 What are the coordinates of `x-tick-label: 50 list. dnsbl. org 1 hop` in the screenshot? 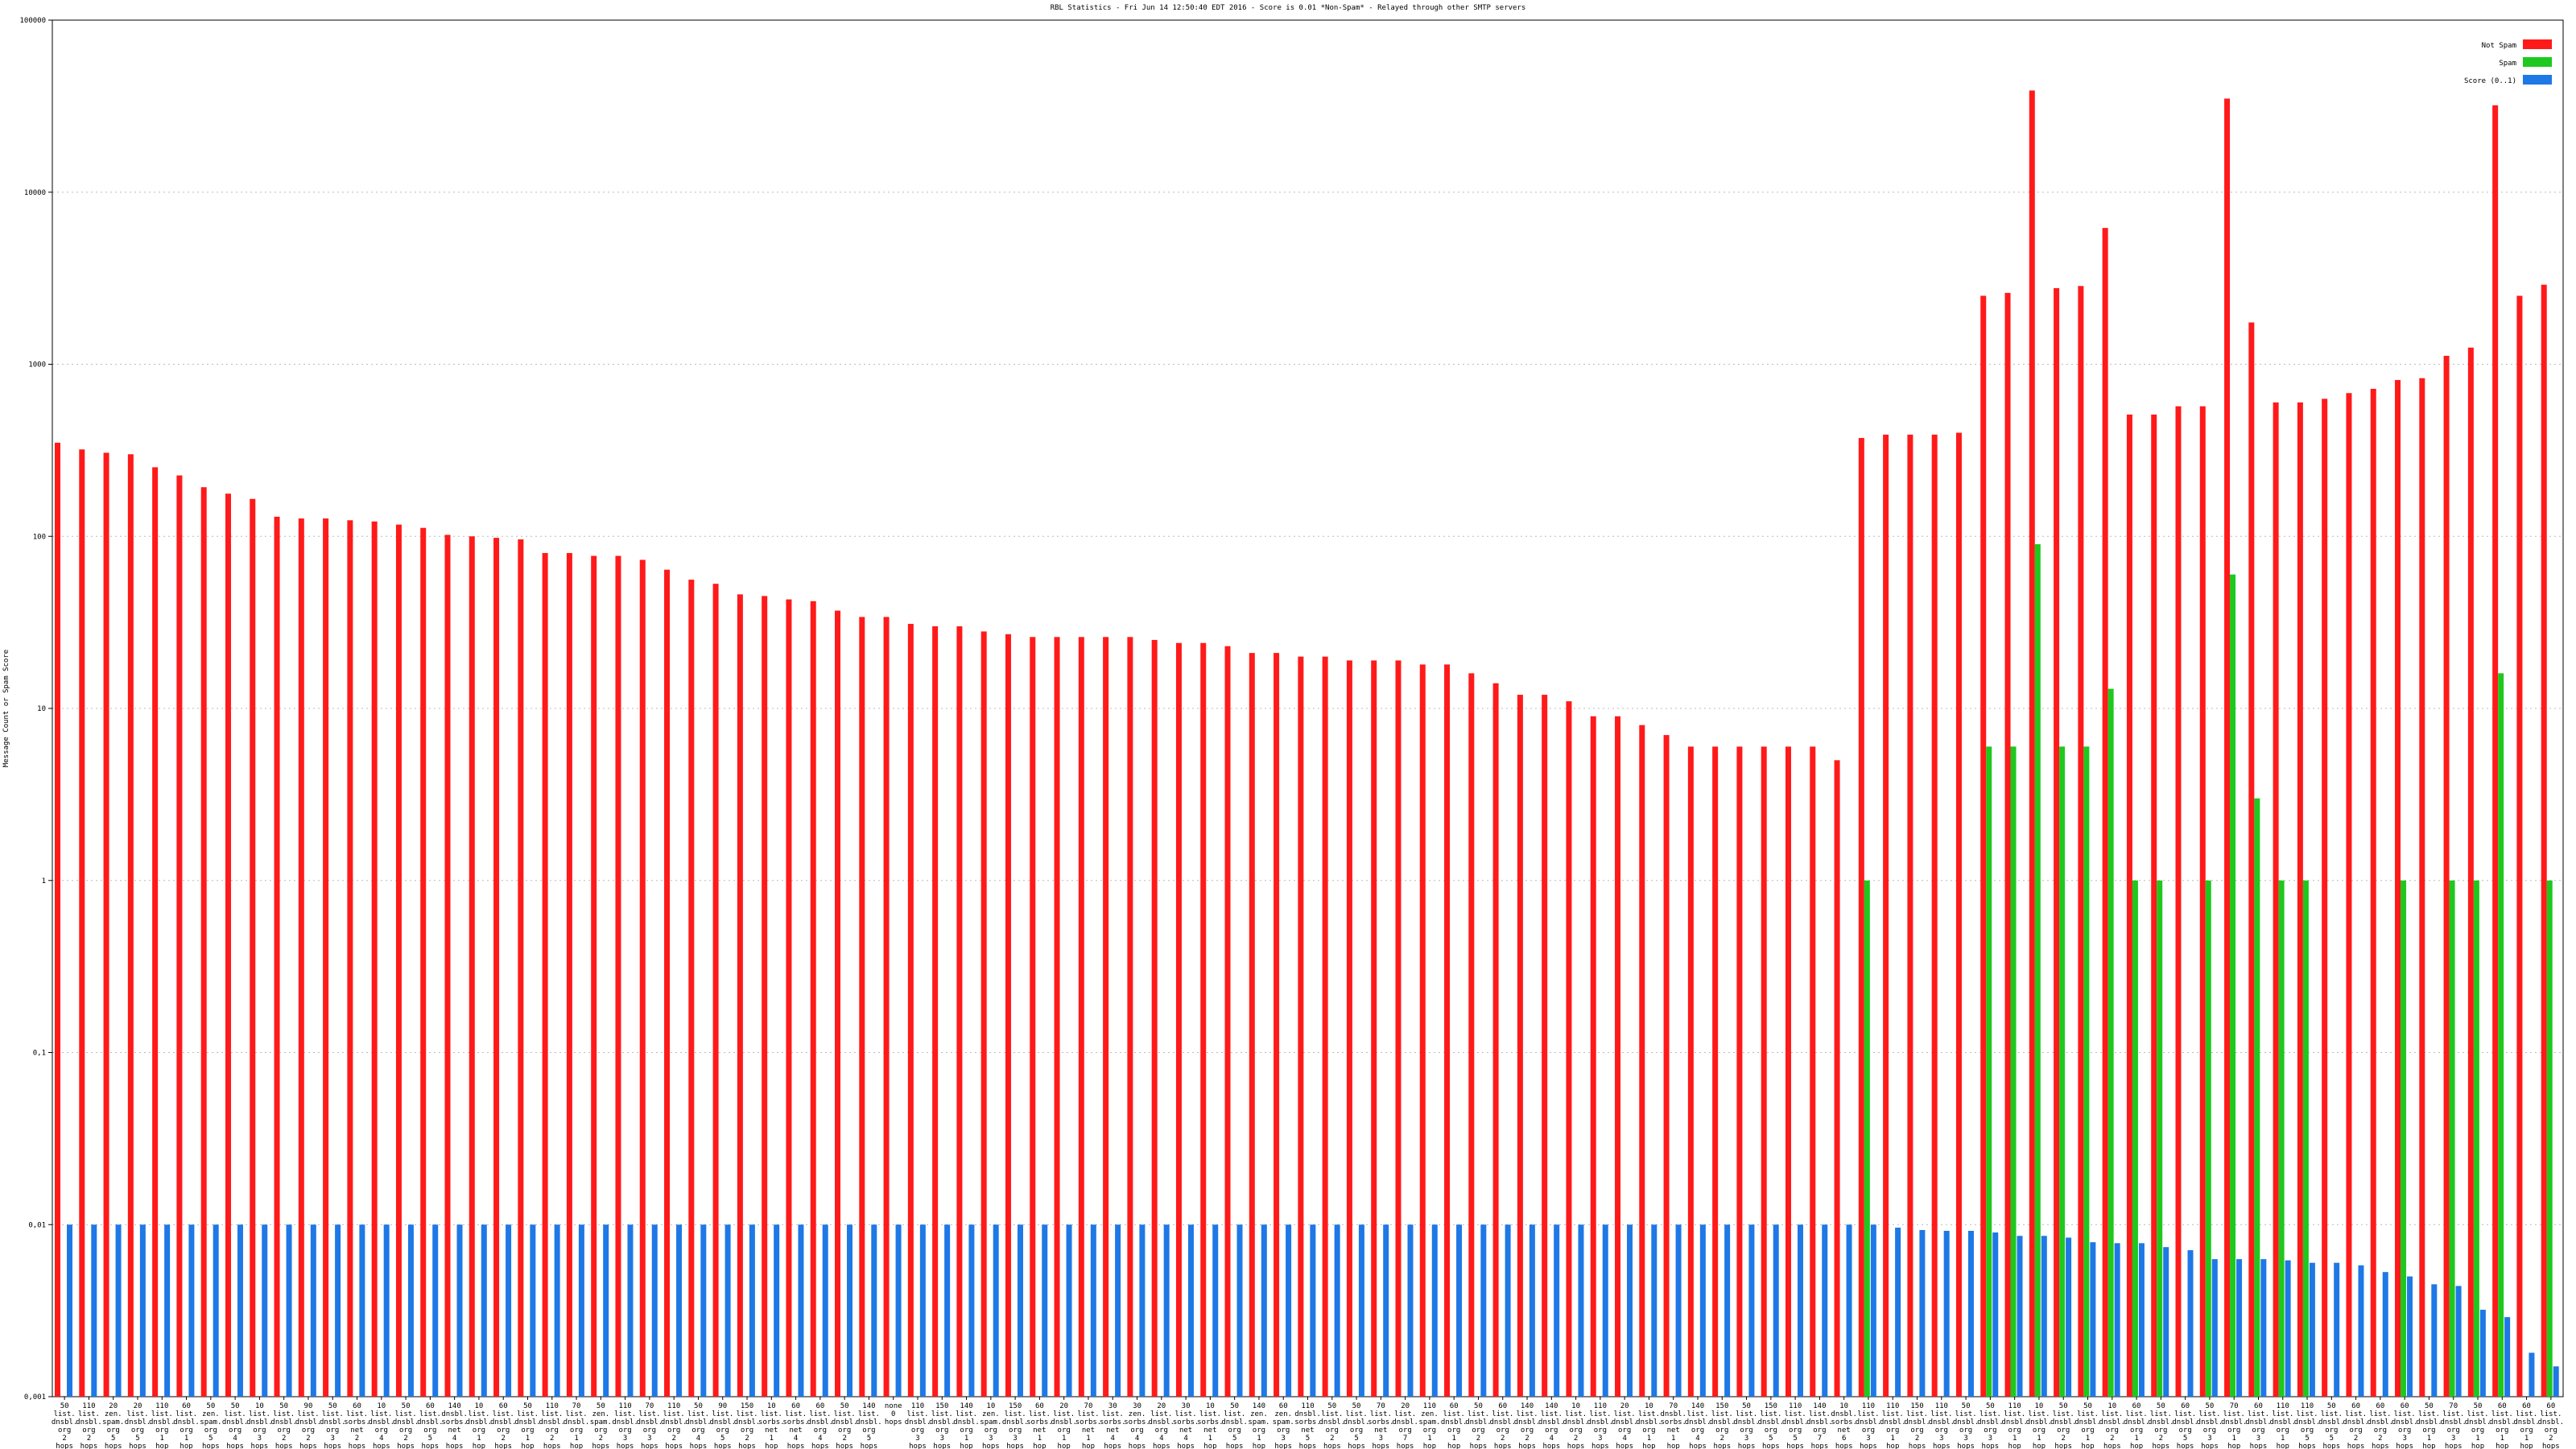 It's located at (527, 1425).